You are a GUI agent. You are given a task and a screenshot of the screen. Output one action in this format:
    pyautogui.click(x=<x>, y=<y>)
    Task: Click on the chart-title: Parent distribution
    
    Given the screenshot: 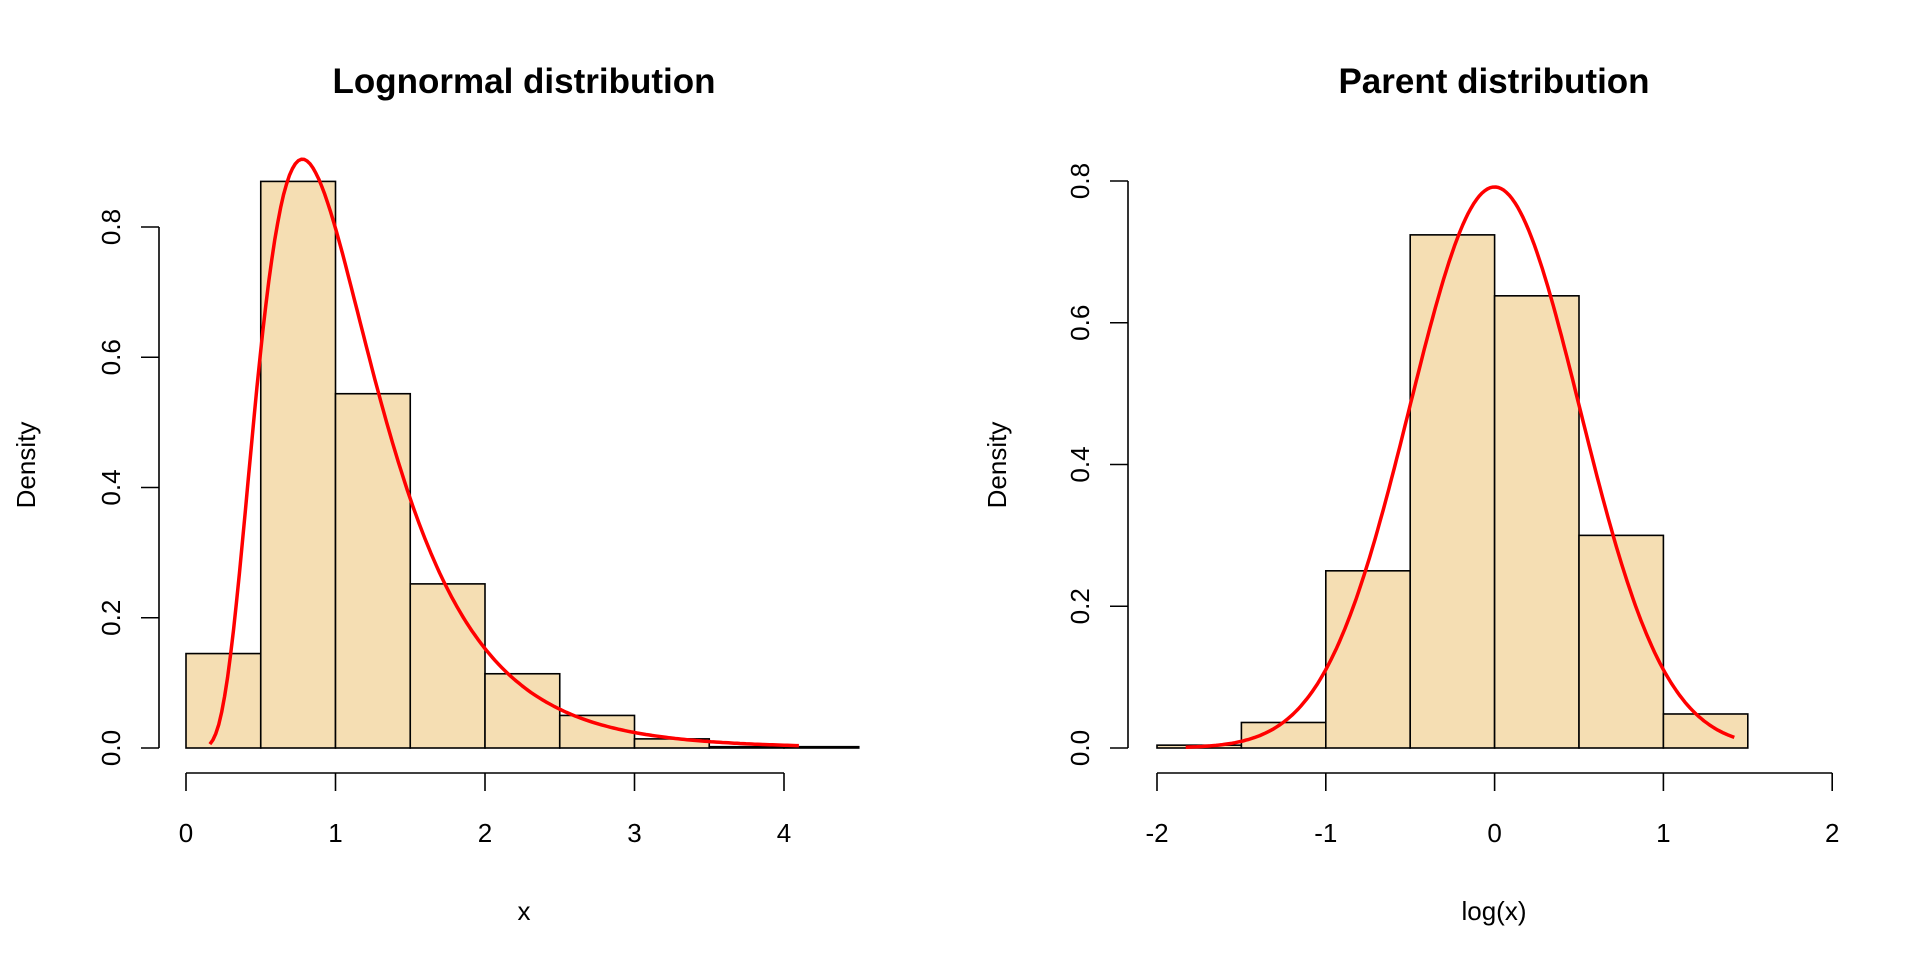 What is the action you would take?
    pyautogui.click(x=1493, y=81)
    